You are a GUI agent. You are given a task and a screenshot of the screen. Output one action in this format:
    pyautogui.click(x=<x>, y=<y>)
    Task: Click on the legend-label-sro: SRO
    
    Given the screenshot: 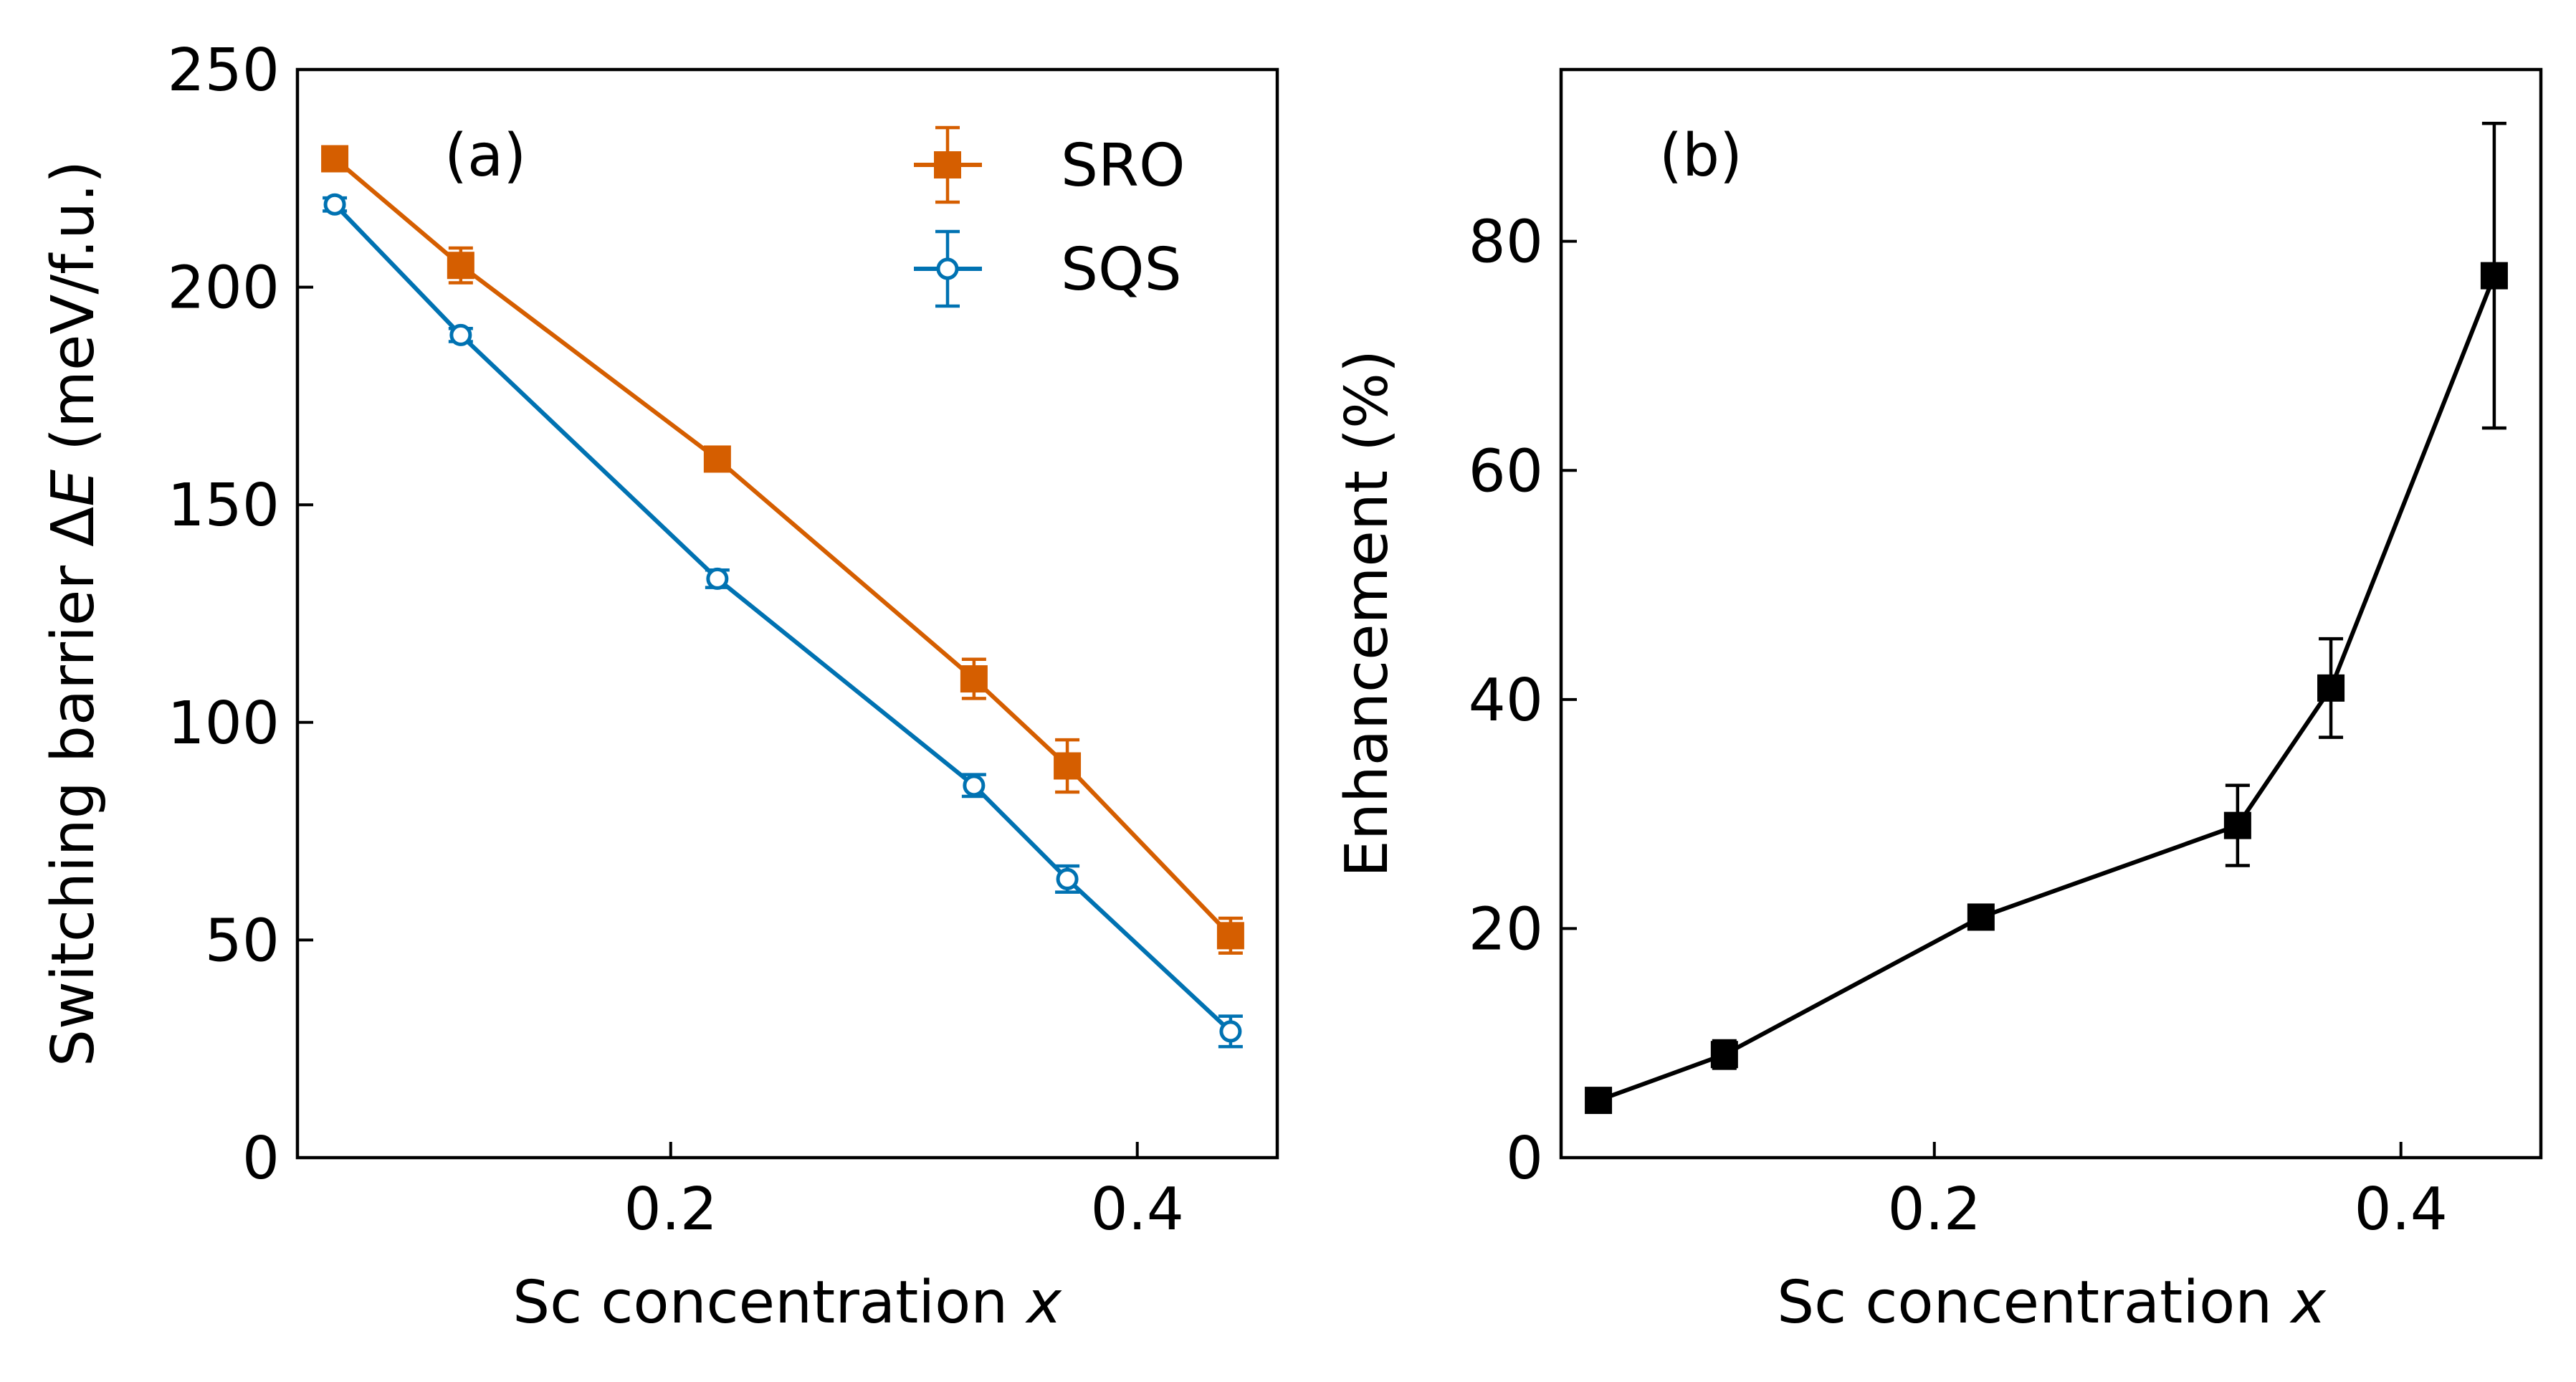 What is the action you would take?
    pyautogui.click(x=1123, y=166)
    